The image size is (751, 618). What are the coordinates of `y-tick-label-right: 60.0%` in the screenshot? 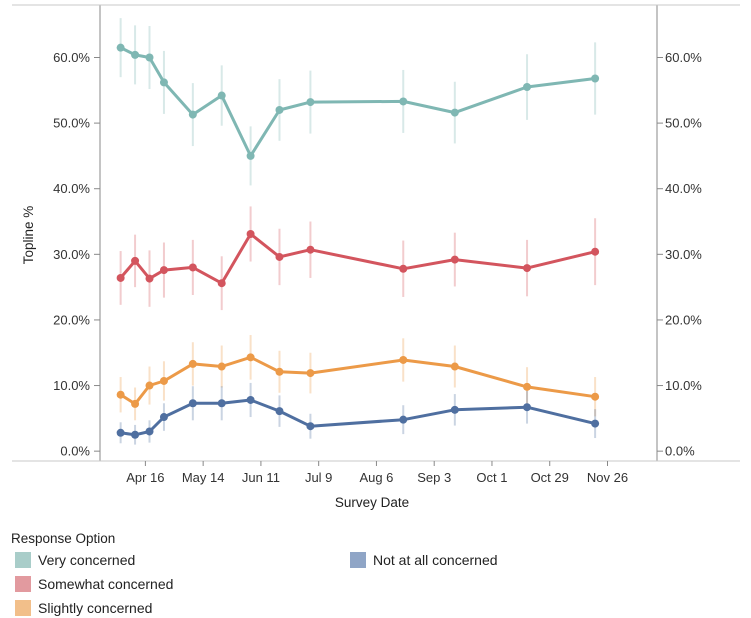 It's located at (683, 57).